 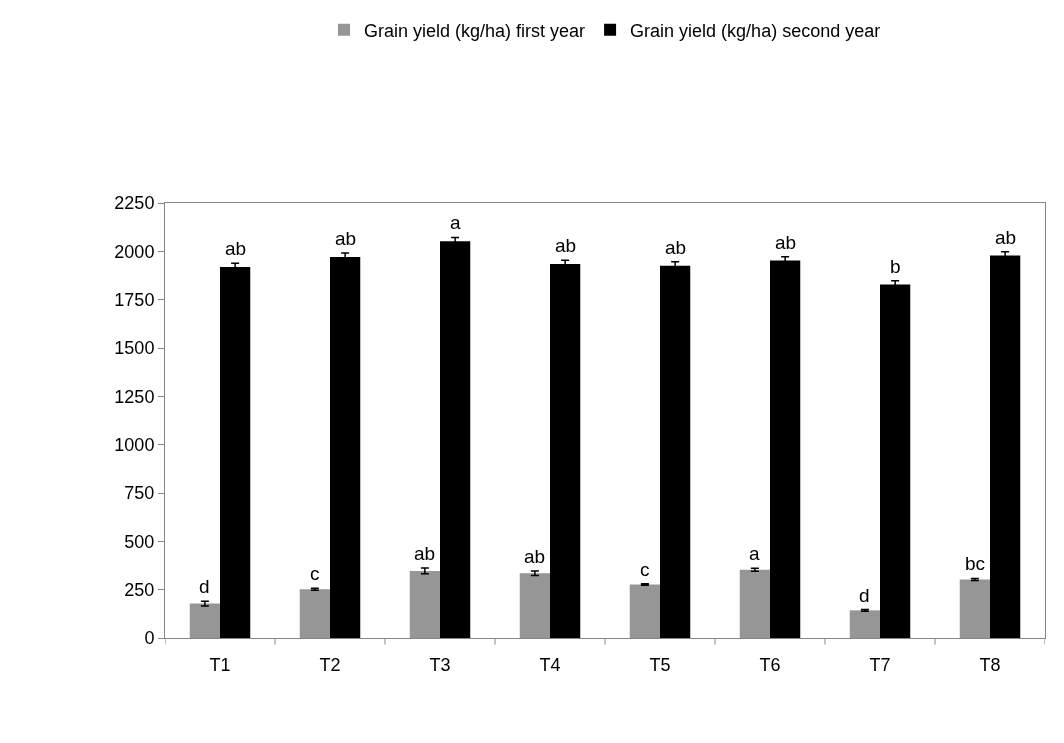 I want to click on y-tick-label: 0, so click(x=149, y=638).